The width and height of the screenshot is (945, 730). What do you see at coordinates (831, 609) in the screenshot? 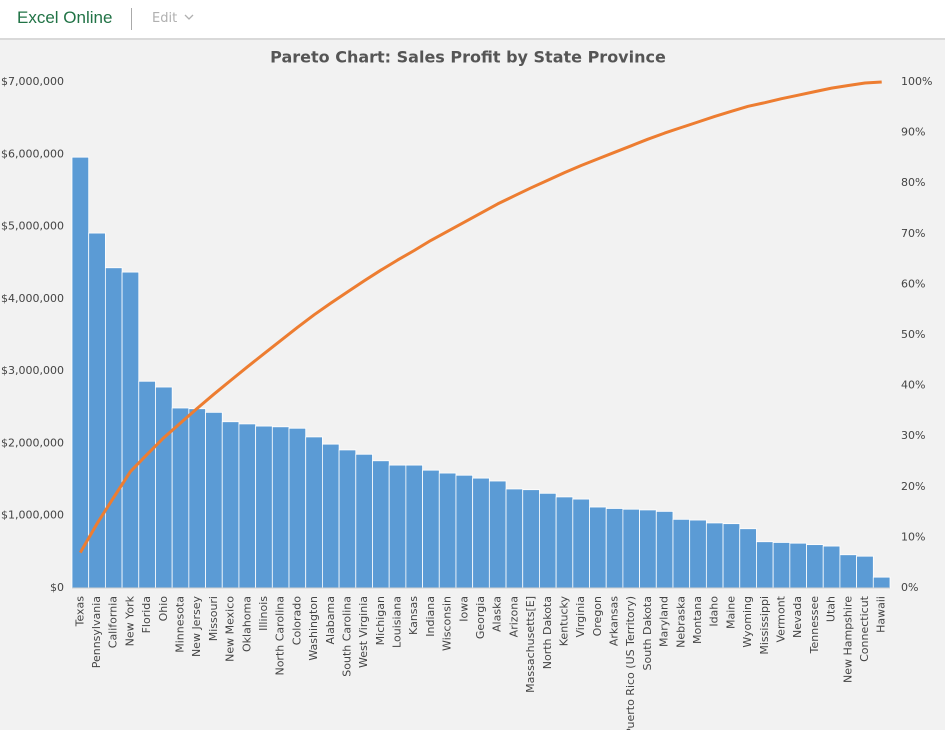
I see `x-tick-label: Utah` at bounding box center [831, 609].